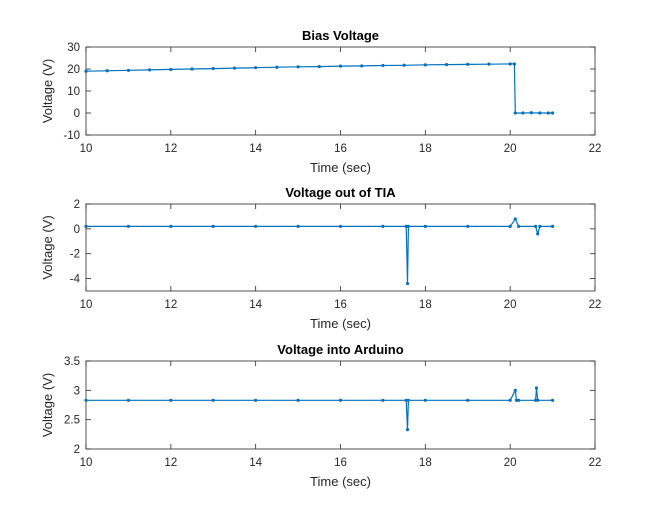 This screenshot has height=522, width=653. I want to click on y-tick-label: 3.5, so click(72, 362).